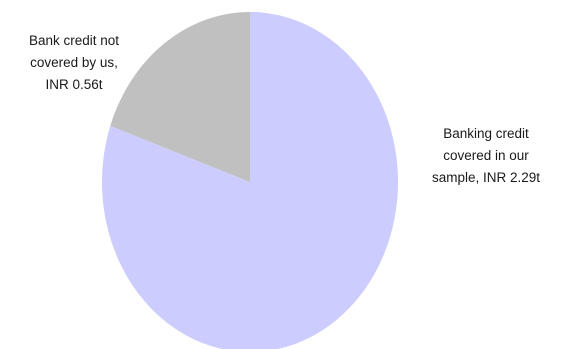 The image size is (563, 349). I want to click on pie-slice-label-line: covered in our, so click(486, 155).